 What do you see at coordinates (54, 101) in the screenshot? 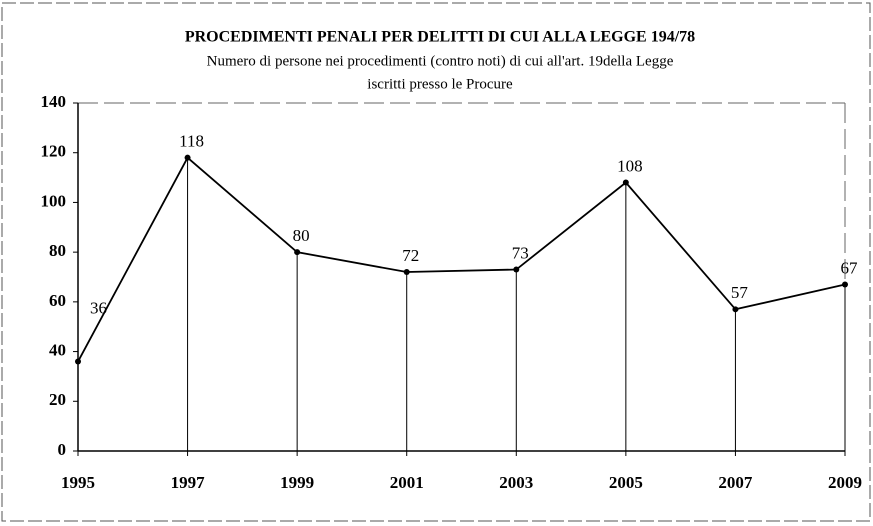
I see `y-tick-label: 140` at bounding box center [54, 101].